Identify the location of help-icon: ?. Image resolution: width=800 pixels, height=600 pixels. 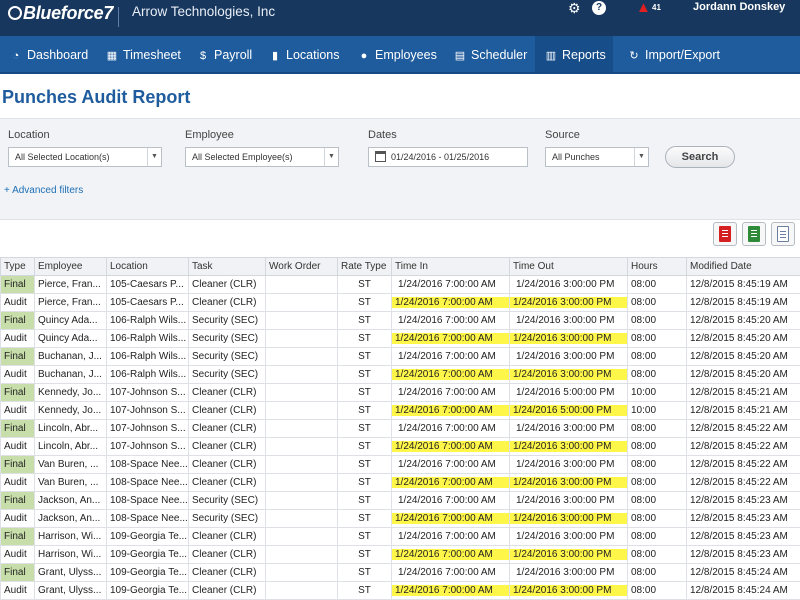
(599, 8).